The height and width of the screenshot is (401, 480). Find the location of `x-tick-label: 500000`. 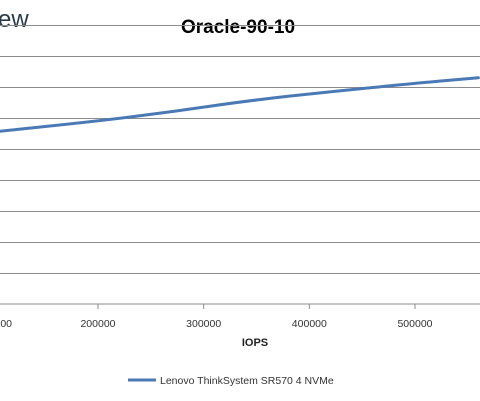

x-tick-label: 500000 is located at coordinates (414, 324).